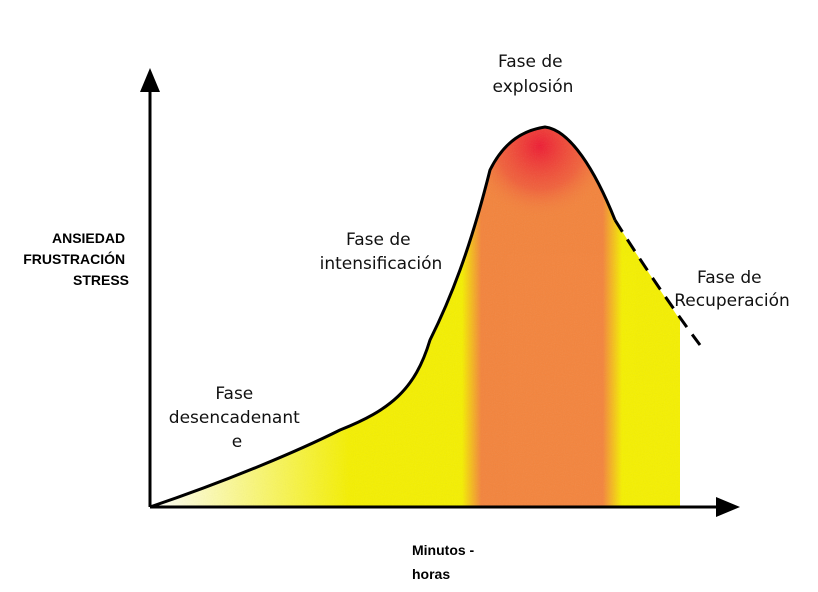 This screenshot has height=592, width=818. Describe the element at coordinates (237, 418) in the screenshot. I see `phase-label-desencadenante: Fase desencadenant e` at that location.